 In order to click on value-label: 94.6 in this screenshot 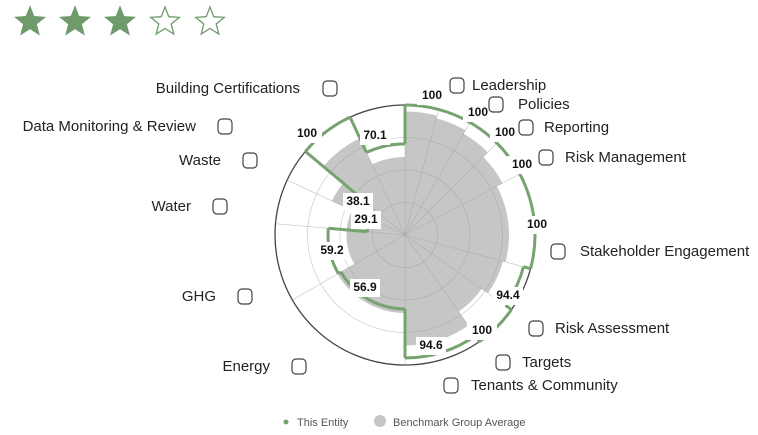, I will do `click(431, 345)`.